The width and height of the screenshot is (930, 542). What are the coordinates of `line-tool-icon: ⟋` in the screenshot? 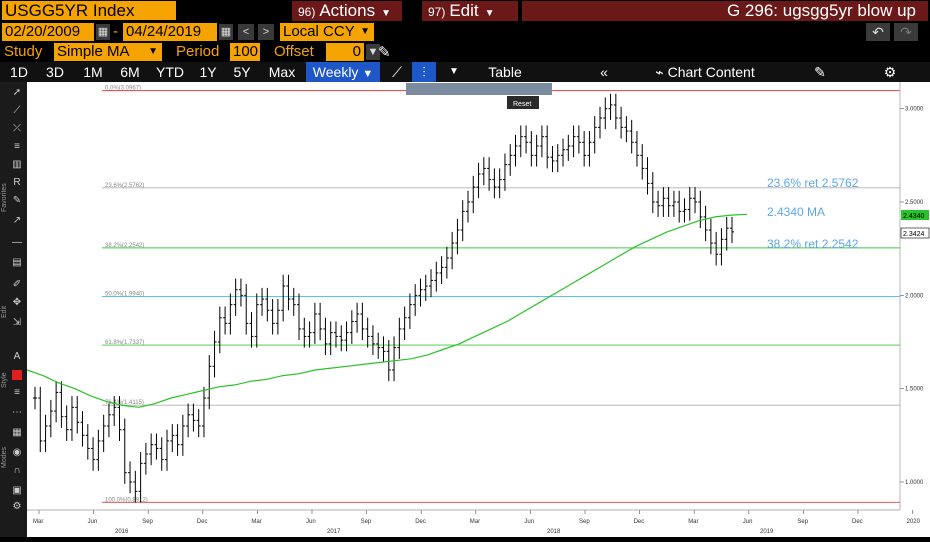 It's located at (17, 110).